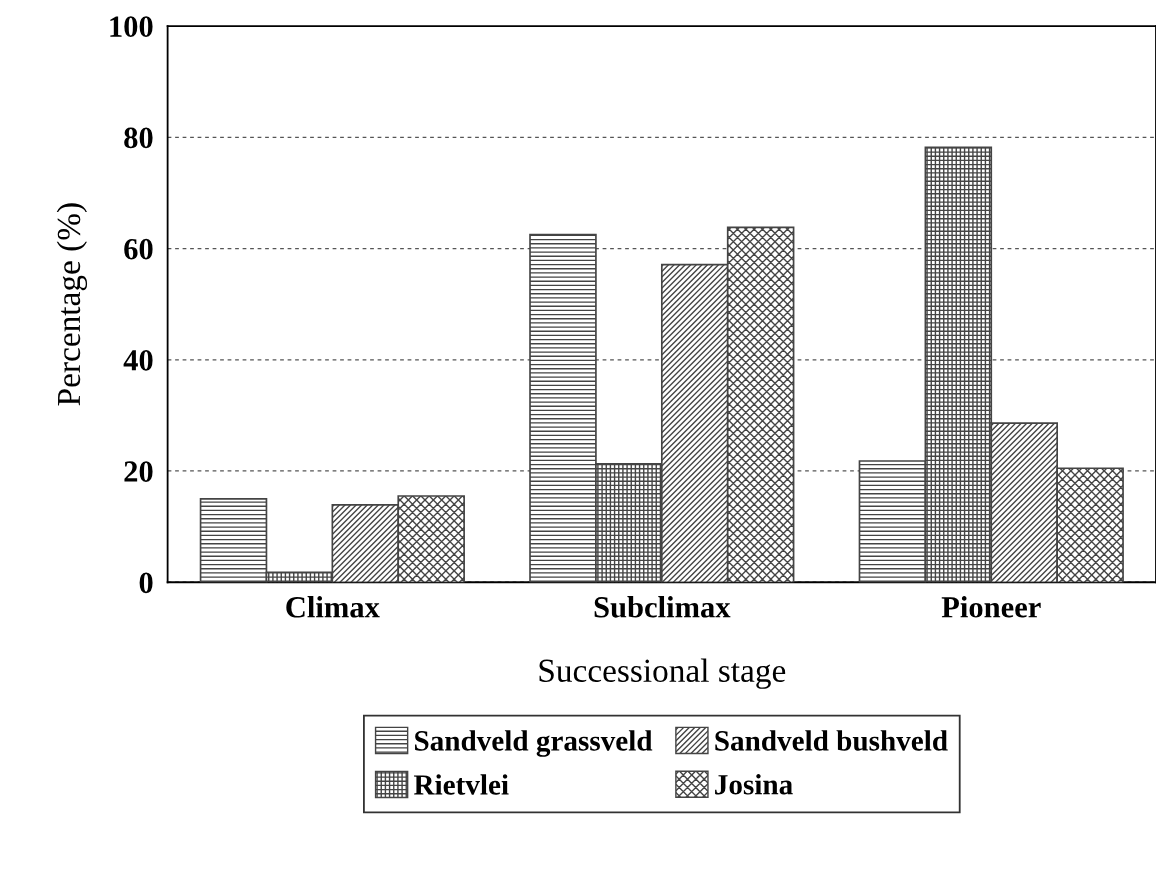  I want to click on legend-label: Josina, so click(754, 784).